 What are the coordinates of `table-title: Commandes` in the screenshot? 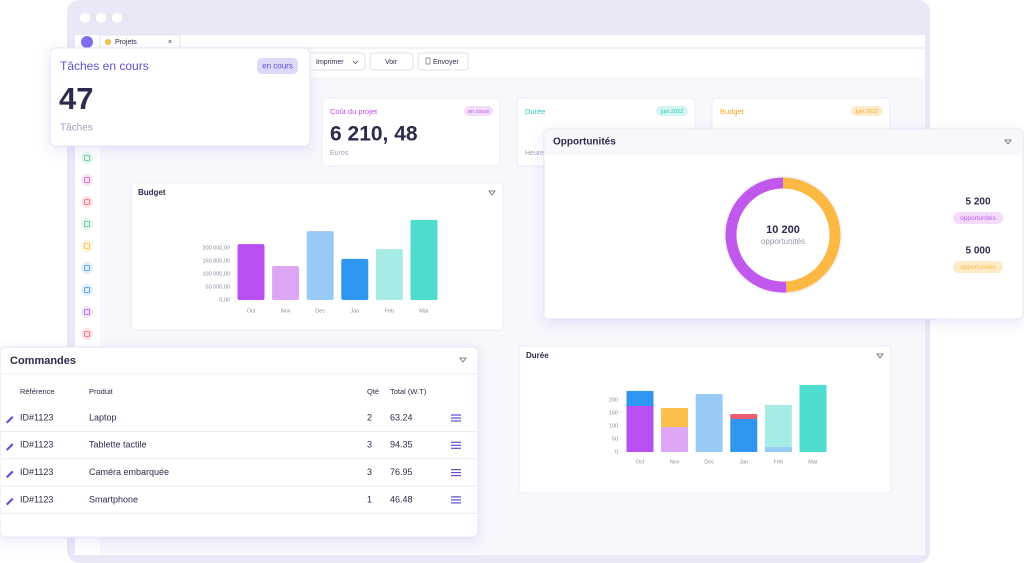 It's located at (43, 361).